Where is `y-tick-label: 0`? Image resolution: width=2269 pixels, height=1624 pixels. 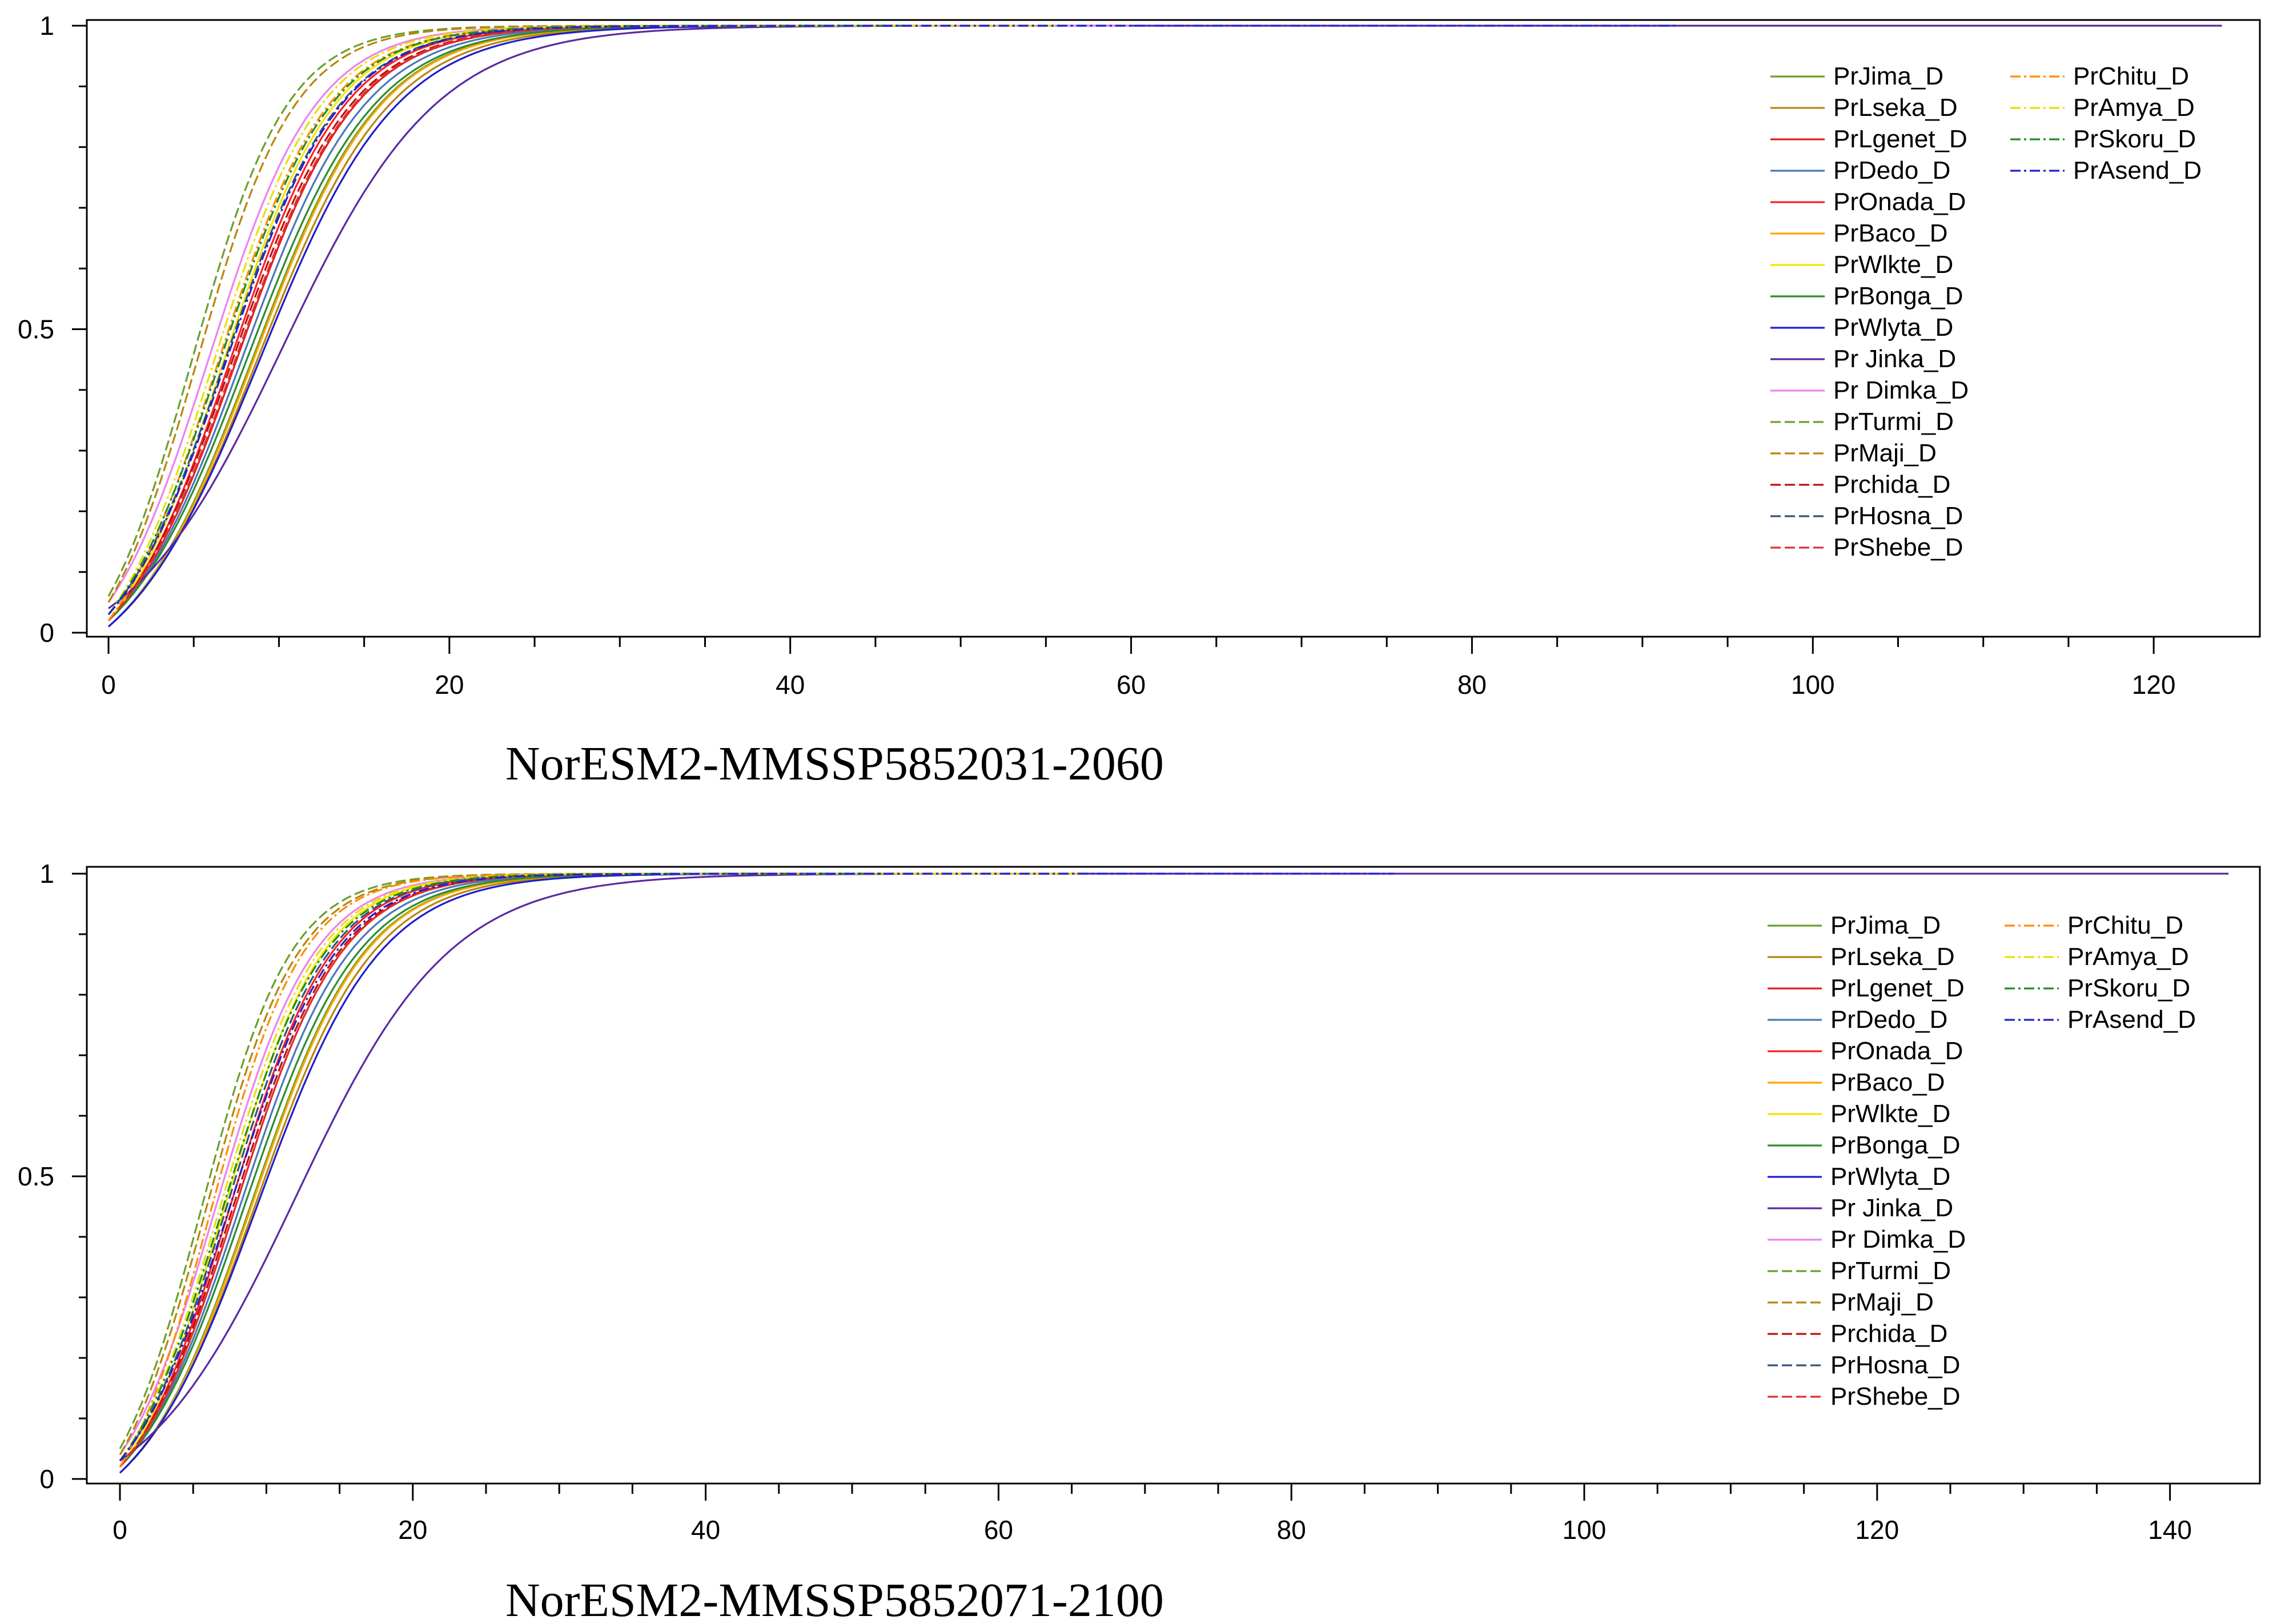
y-tick-label: 0 is located at coordinates (46, 633).